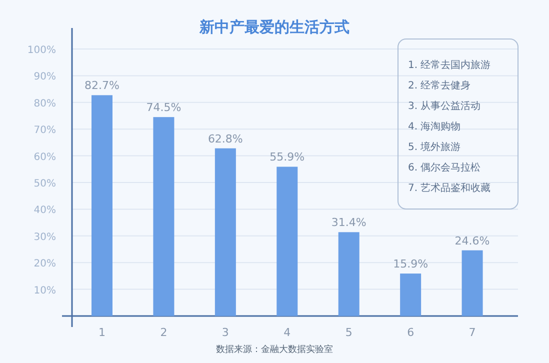 The width and height of the screenshot is (549, 363). I want to click on data-label: 24.6%, so click(472, 241).